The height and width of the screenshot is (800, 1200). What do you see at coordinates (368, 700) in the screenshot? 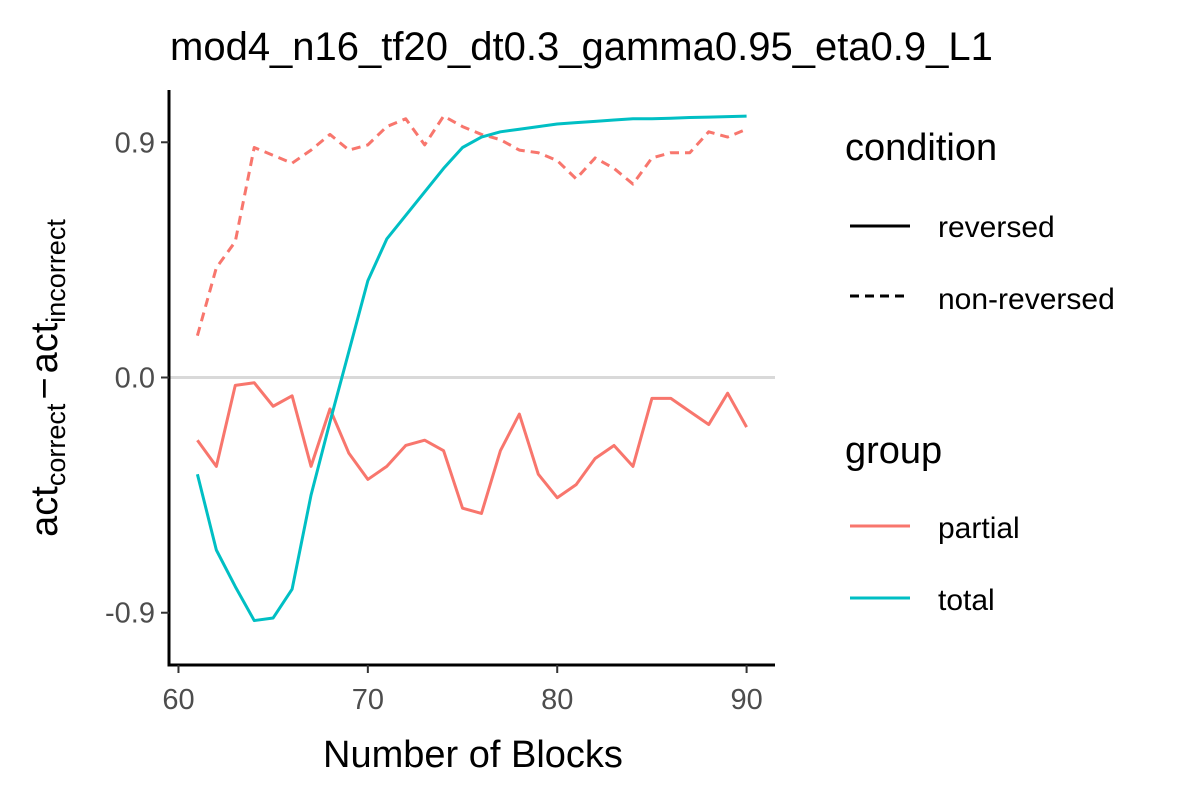
I see `x-tick-label: 70` at bounding box center [368, 700].